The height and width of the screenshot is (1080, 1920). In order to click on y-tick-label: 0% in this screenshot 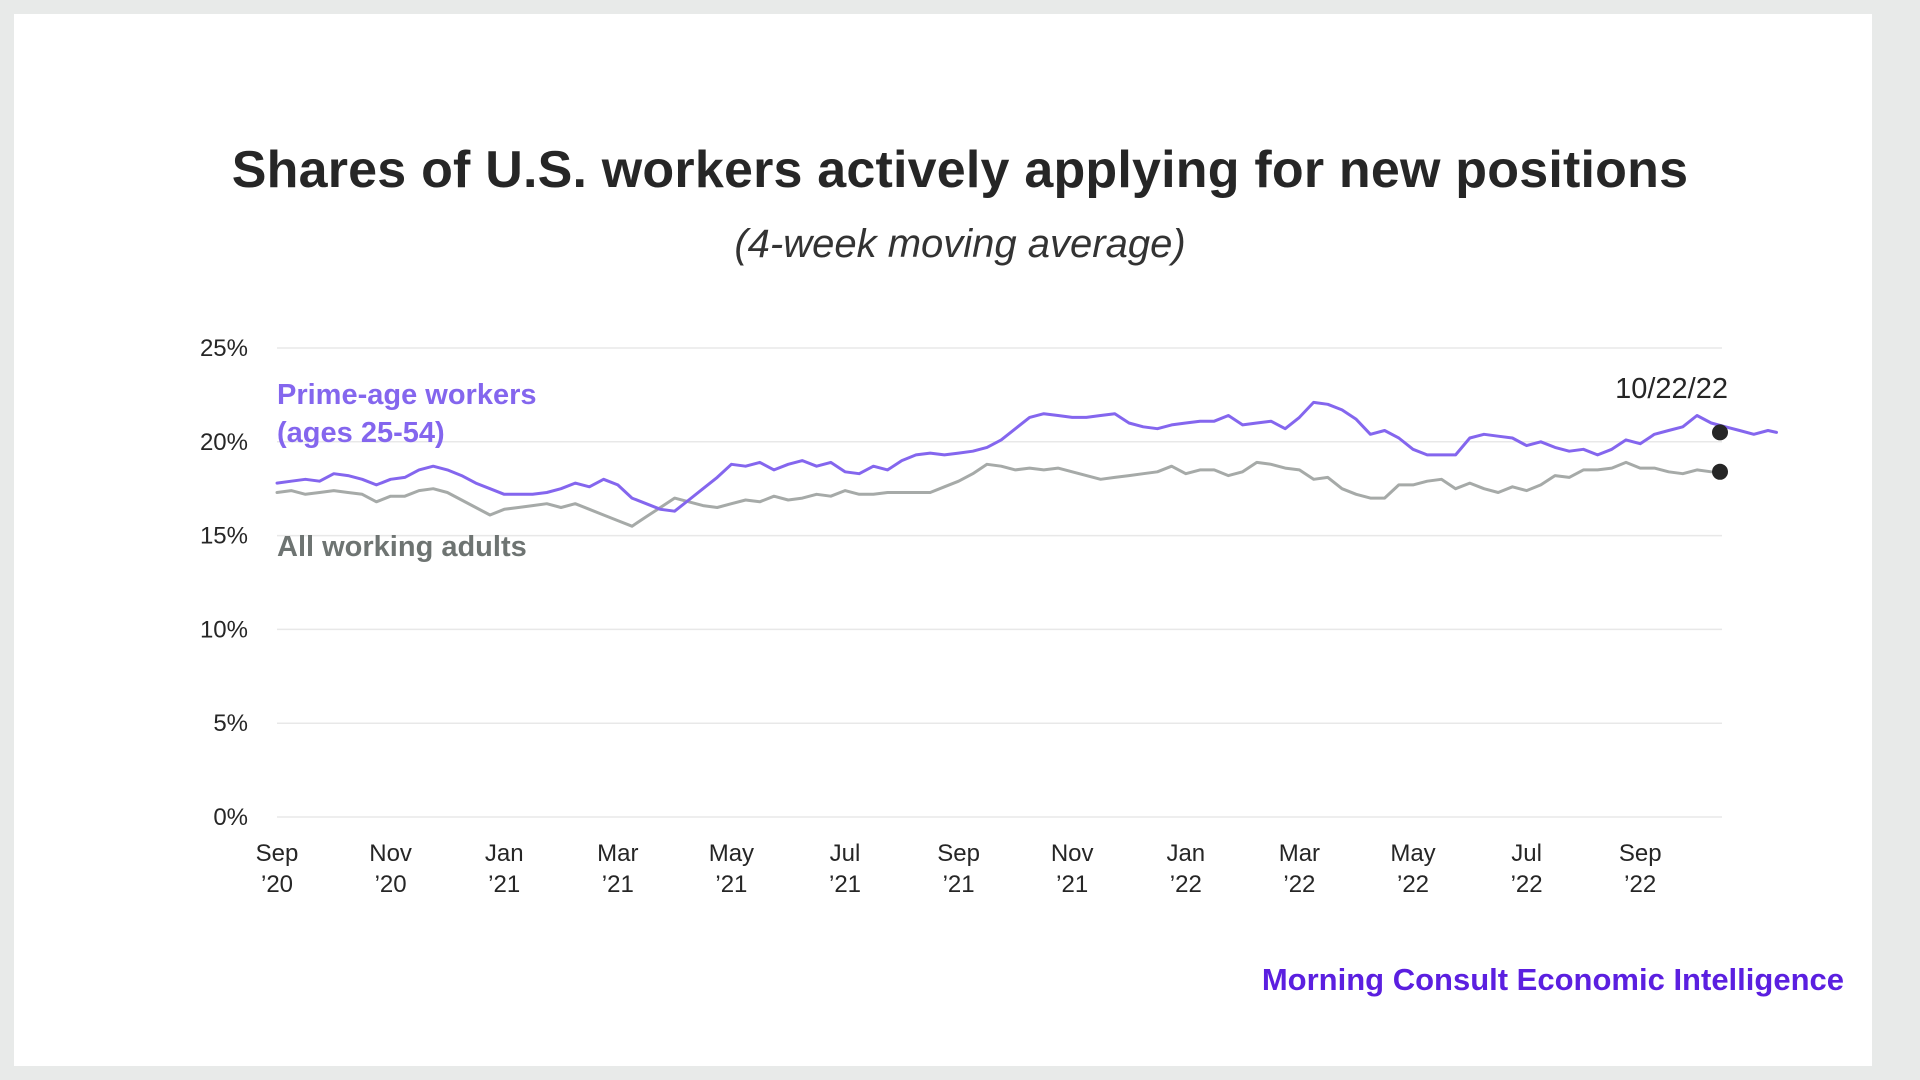, I will do `click(230, 817)`.